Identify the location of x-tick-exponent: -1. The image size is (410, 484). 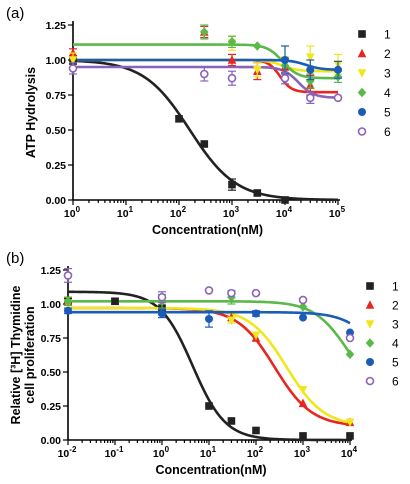
(120, 449).